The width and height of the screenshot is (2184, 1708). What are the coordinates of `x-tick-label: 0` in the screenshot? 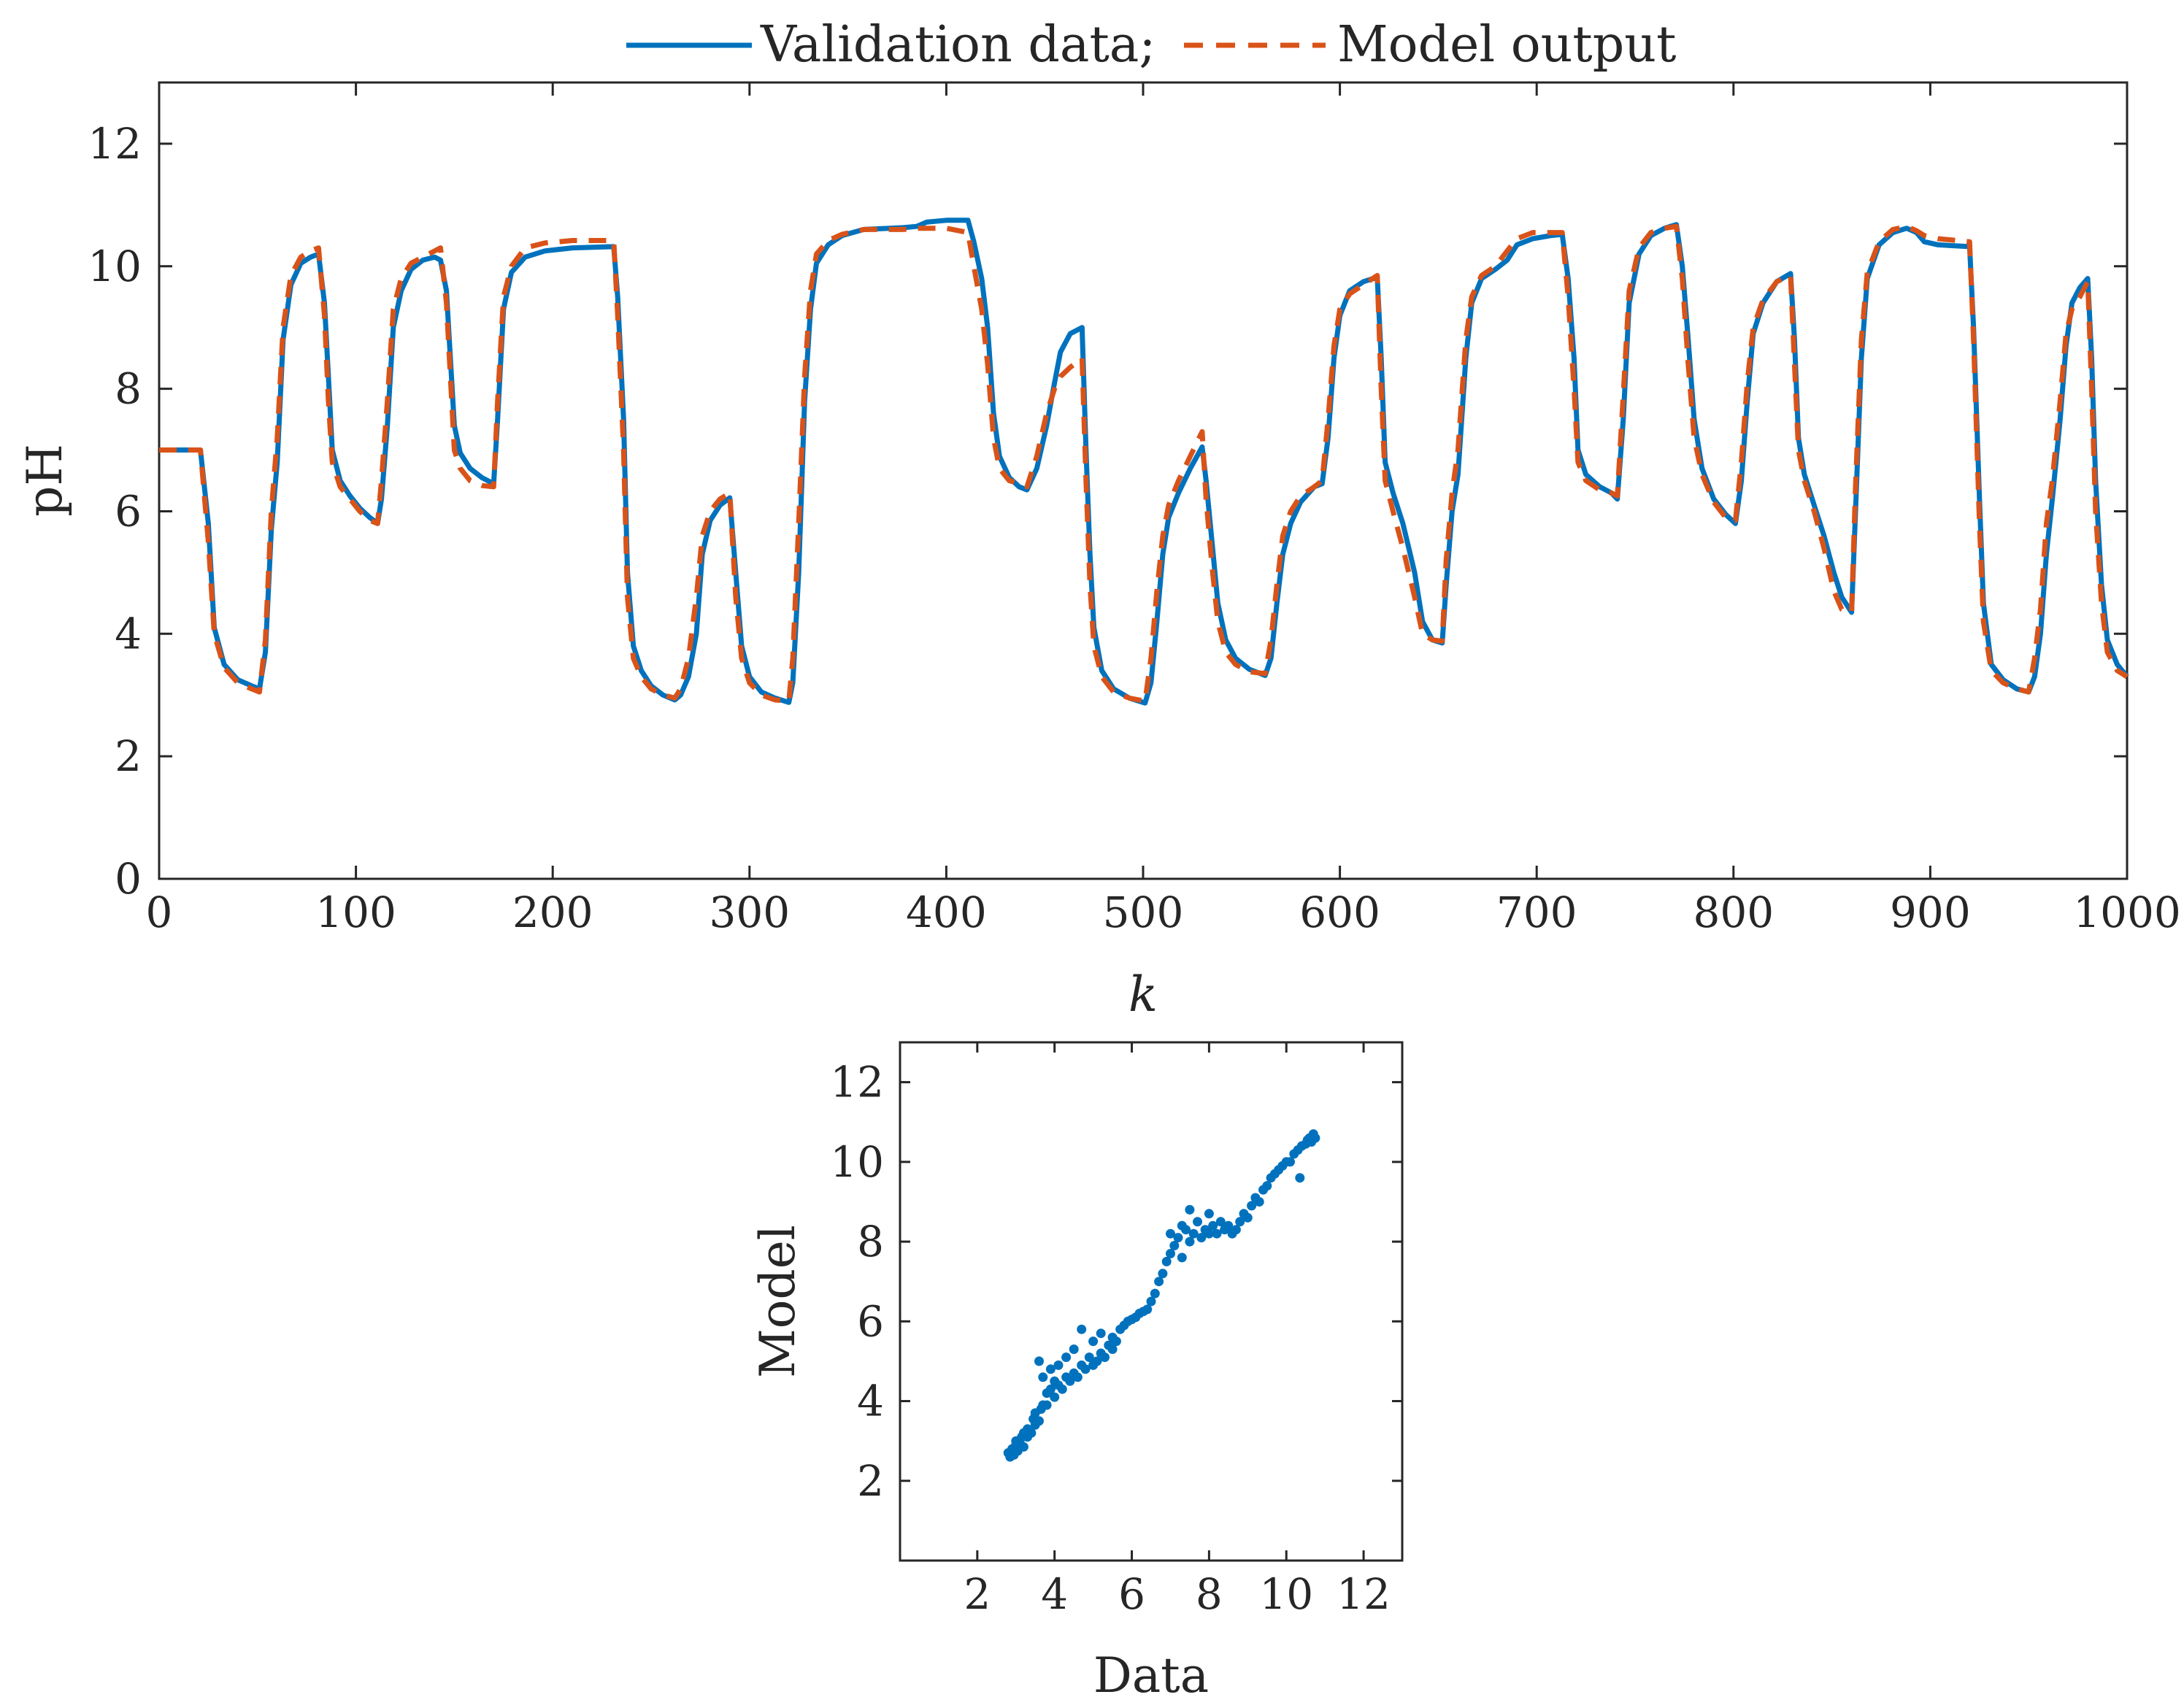 It's located at (159, 912).